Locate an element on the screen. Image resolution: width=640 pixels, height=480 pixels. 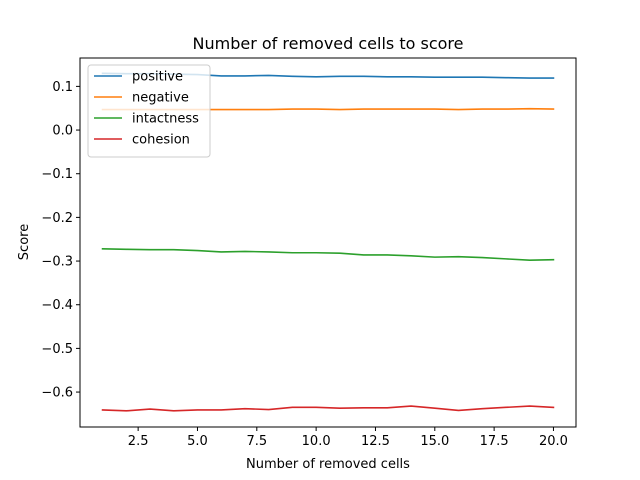
y-tick-label: −0.2 is located at coordinates (57, 218).